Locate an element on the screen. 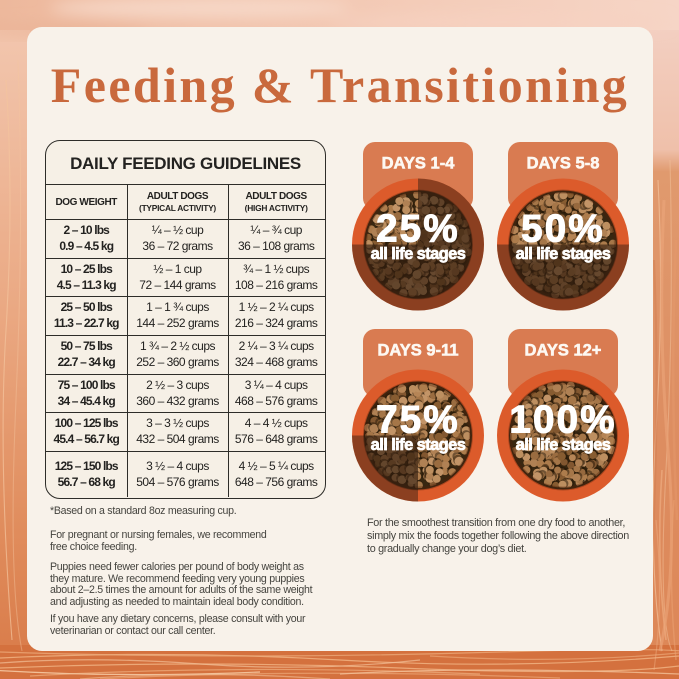 This screenshot has height=679, width=679. svg-text: DAYS 1-4 is located at coordinates (418, 163).